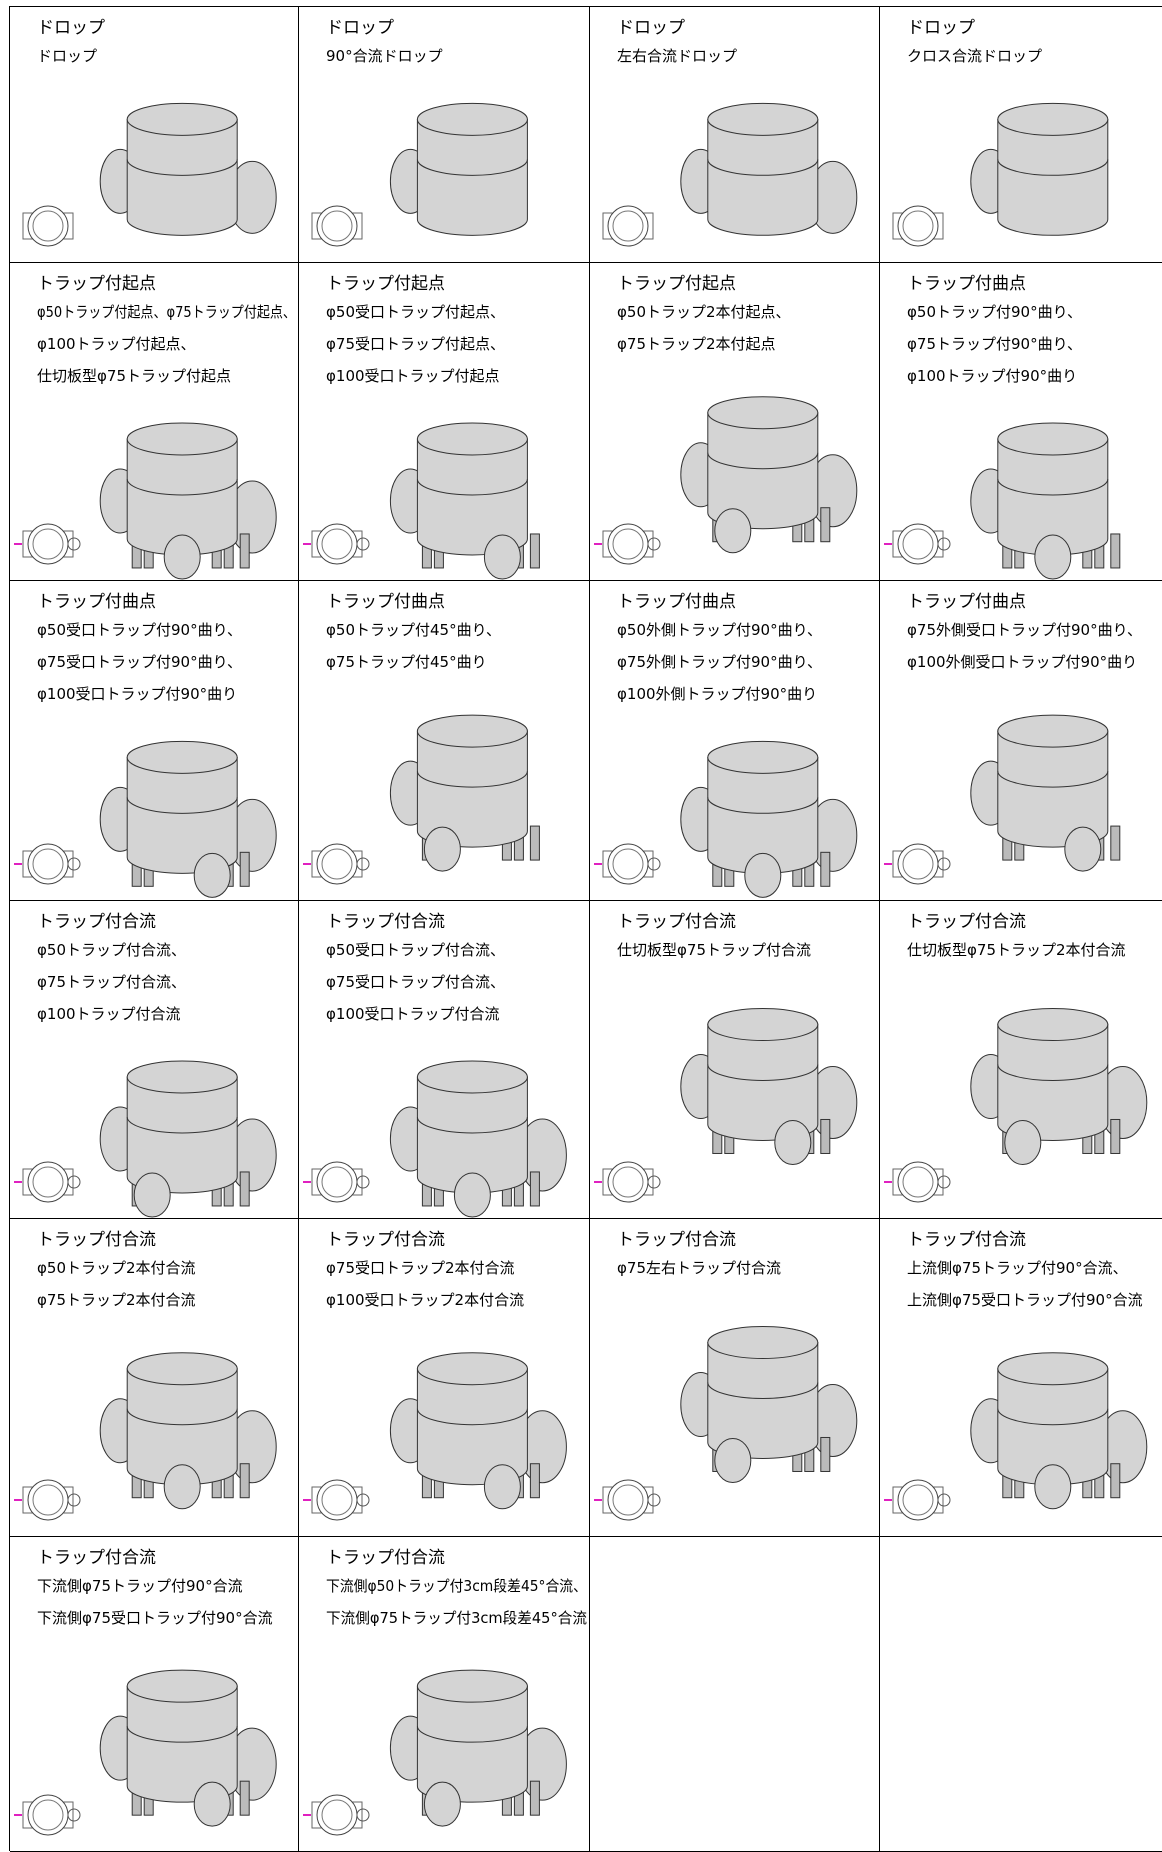  I want to click on table-cell: トラップ付合流 仕切板型φ75トラップ2本付合流, so click(1021, 1060).